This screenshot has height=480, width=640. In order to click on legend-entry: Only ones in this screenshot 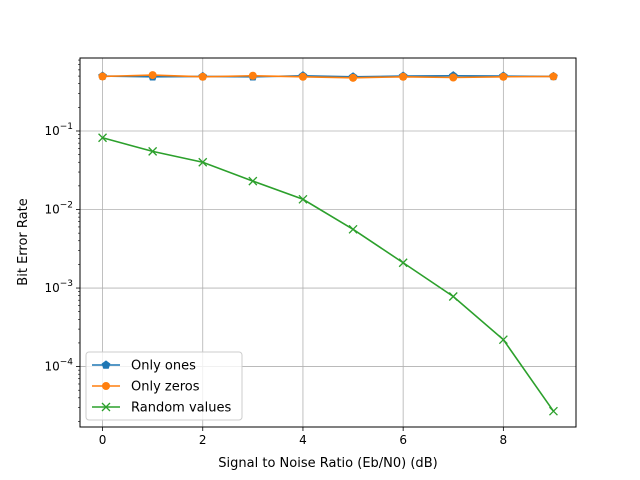, I will do `click(144, 366)`.